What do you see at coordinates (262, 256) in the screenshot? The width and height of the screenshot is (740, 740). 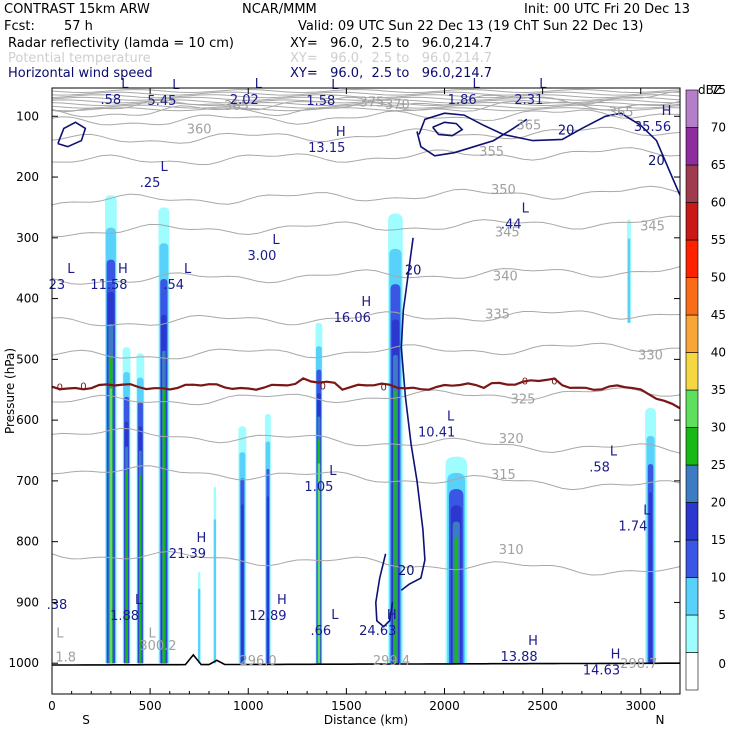 I see `hl-marker-value: 3.00` at bounding box center [262, 256].